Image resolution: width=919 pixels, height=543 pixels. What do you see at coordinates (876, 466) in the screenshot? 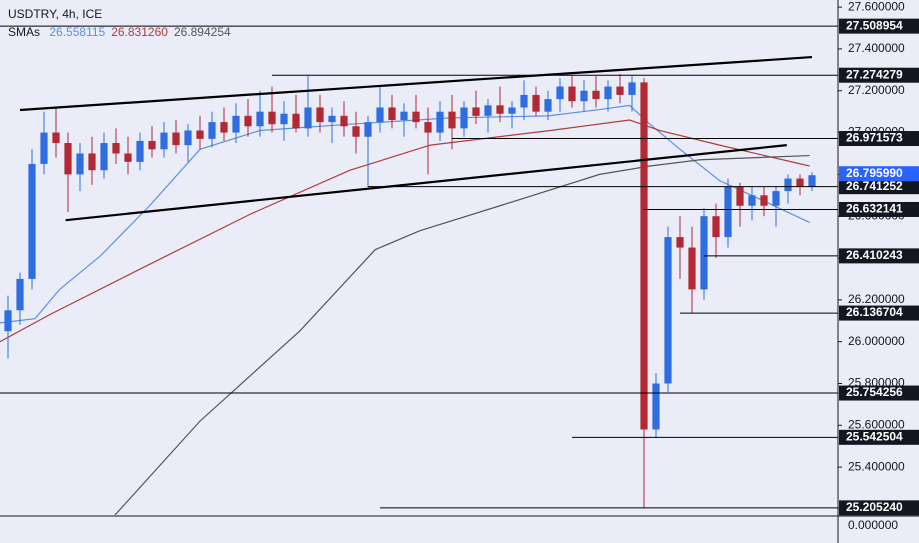
I see `y-tick-label: 25.400000` at bounding box center [876, 466].